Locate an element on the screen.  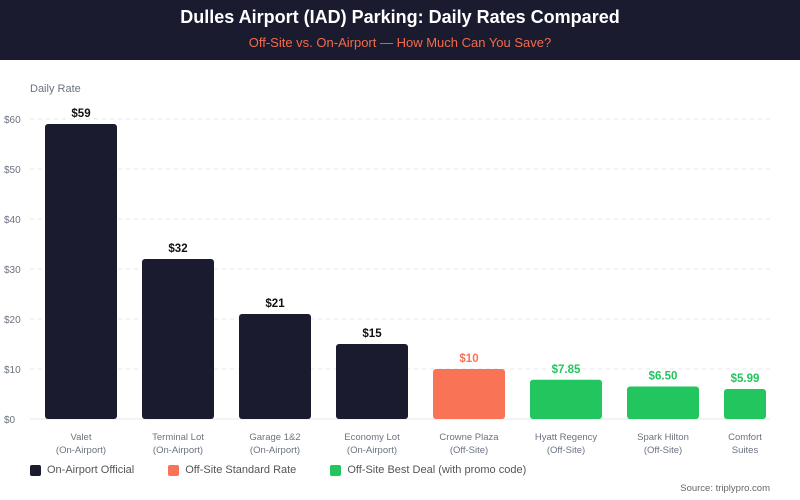
legend-item-off-site-standard: Off-Site Standard Rate is located at coordinates (232, 470).